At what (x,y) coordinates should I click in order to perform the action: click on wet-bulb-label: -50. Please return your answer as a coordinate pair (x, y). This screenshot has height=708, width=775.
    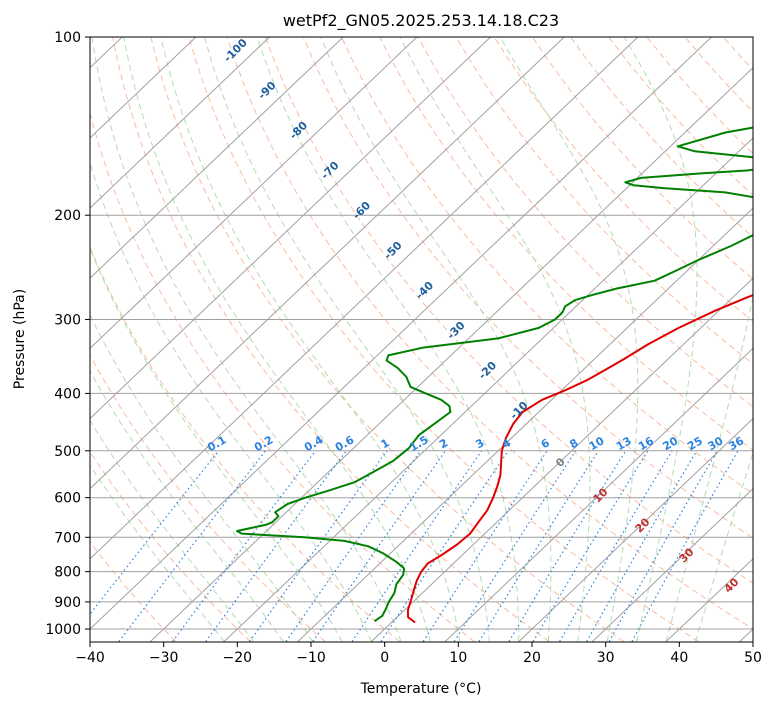
    Looking at the image, I should click on (392, 250).